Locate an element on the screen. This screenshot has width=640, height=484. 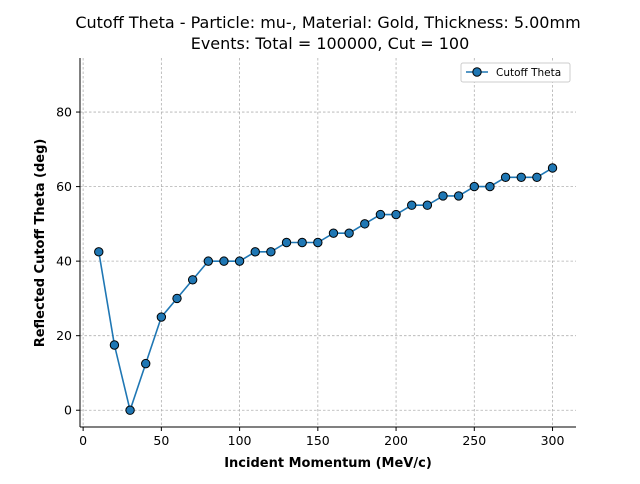
legend: Cutoff Theta is located at coordinates (515, 72).